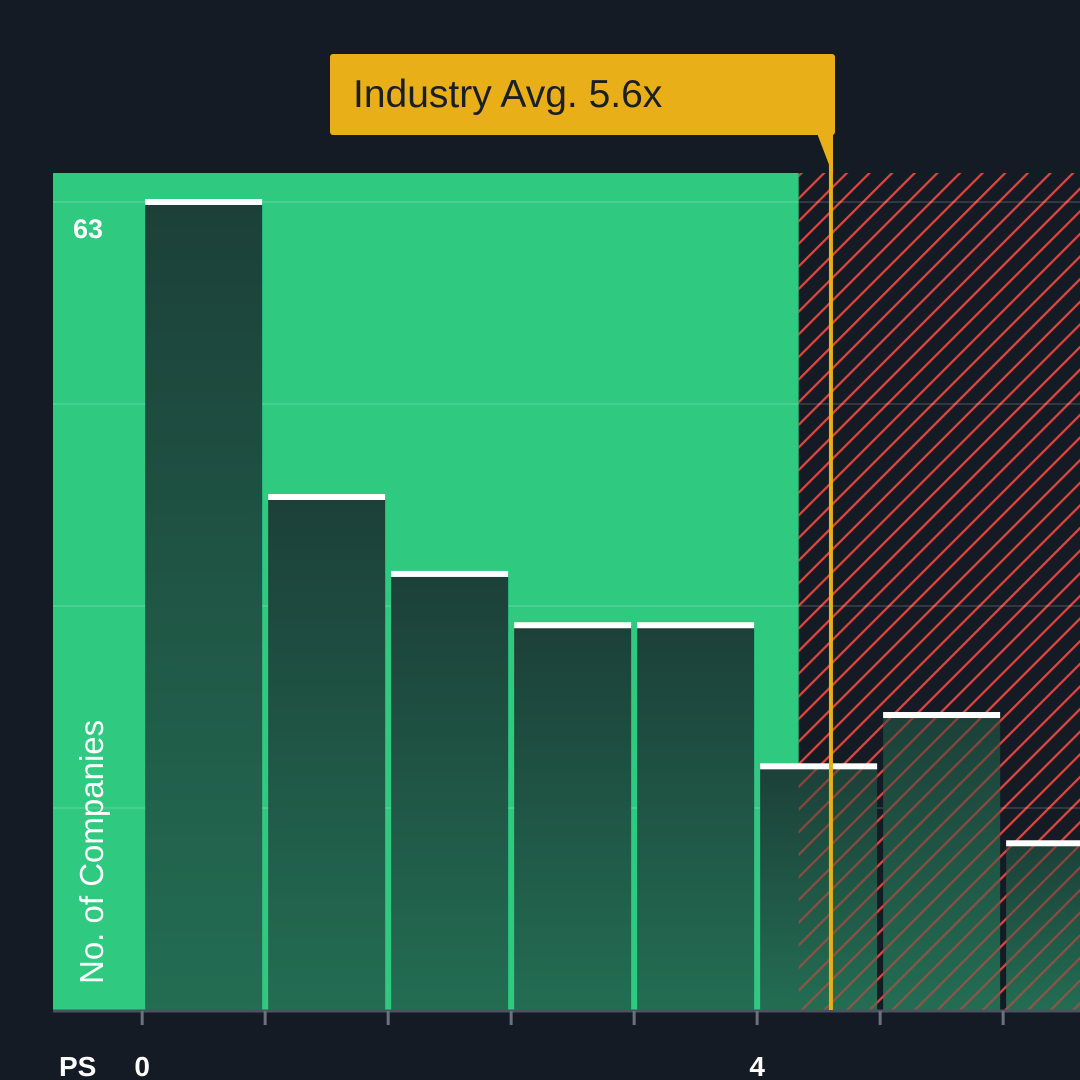  I want to click on x-tick-label: 4, so click(757, 1065).